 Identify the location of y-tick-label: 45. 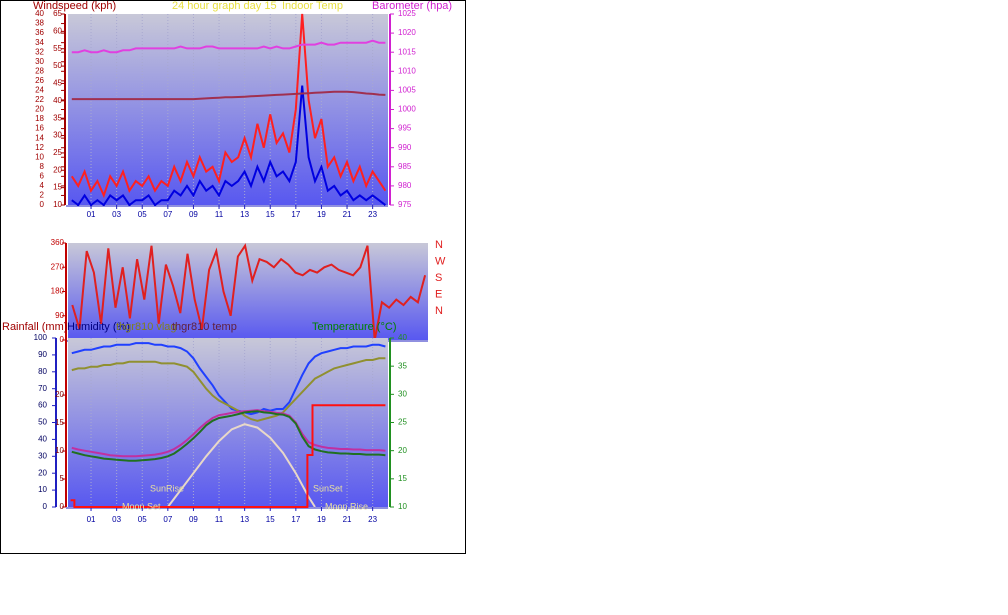
(57, 83).